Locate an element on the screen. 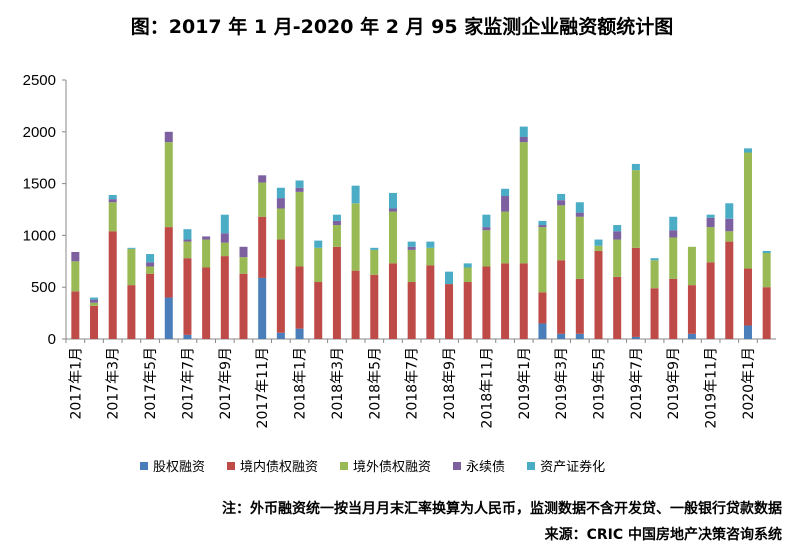 The height and width of the screenshot is (554, 804). legend-item: 资产证券化 is located at coordinates (566, 465).